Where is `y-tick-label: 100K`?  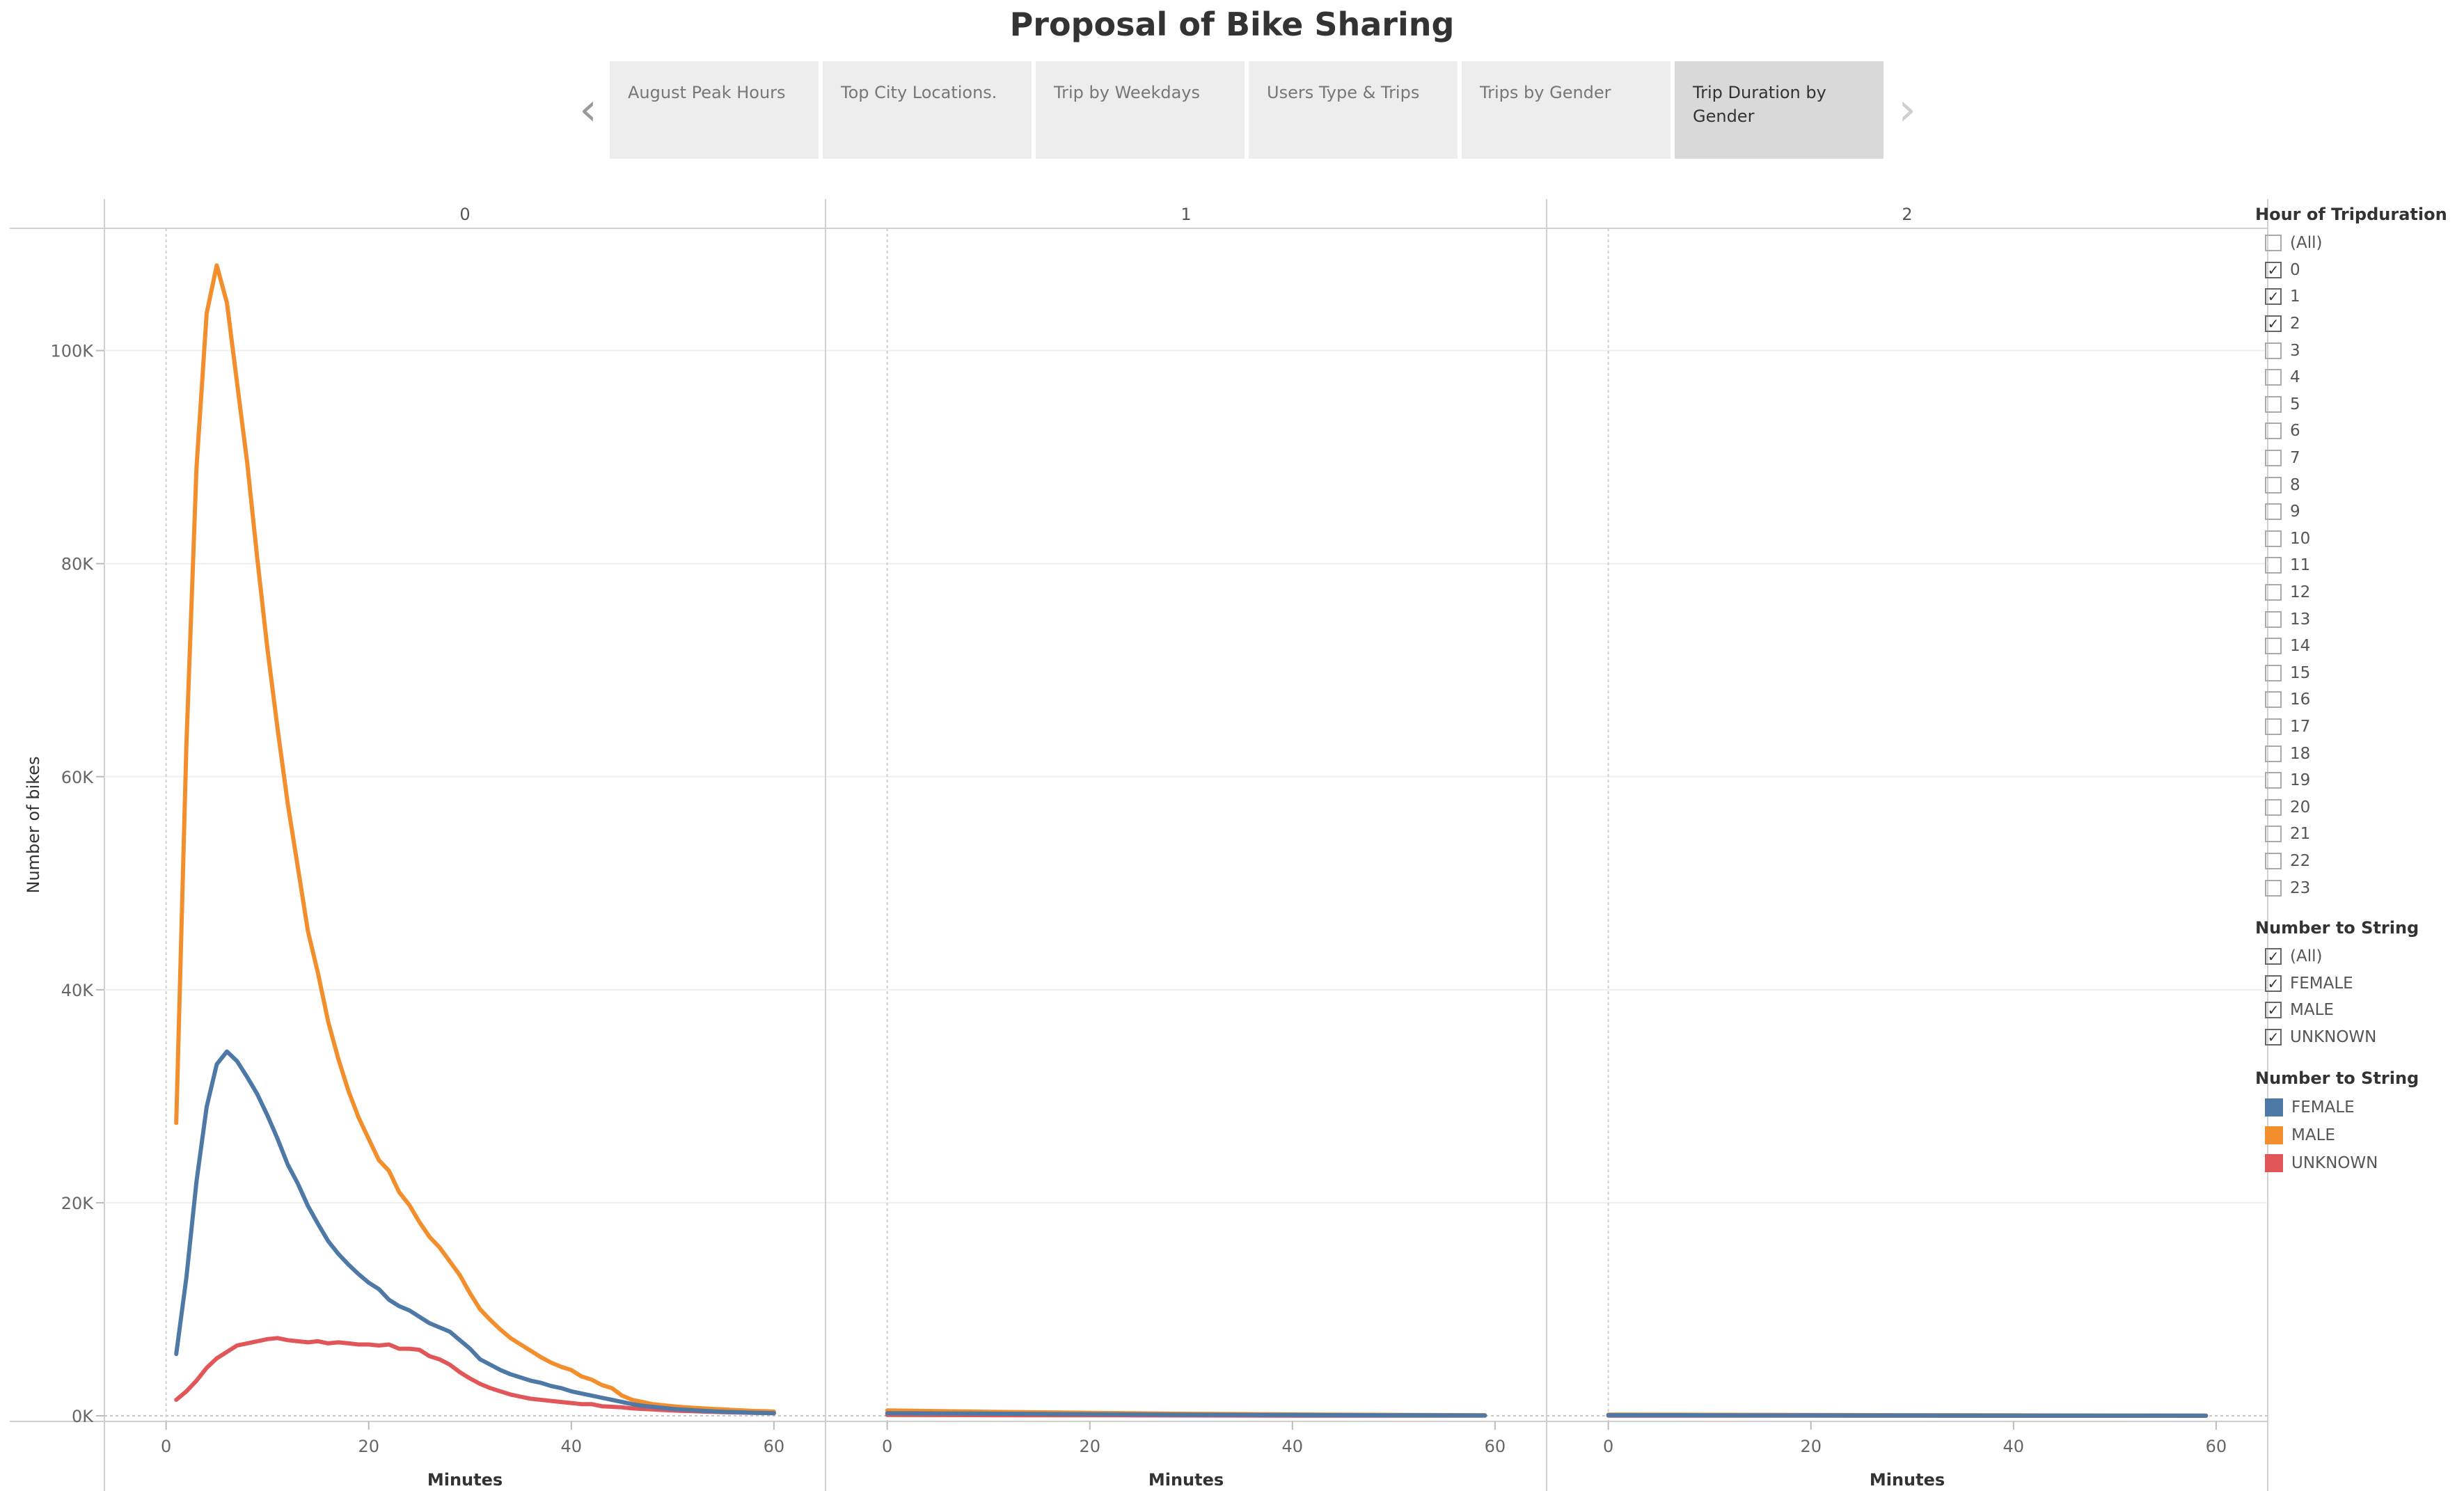 y-tick-label: 100K is located at coordinates (72, 351).